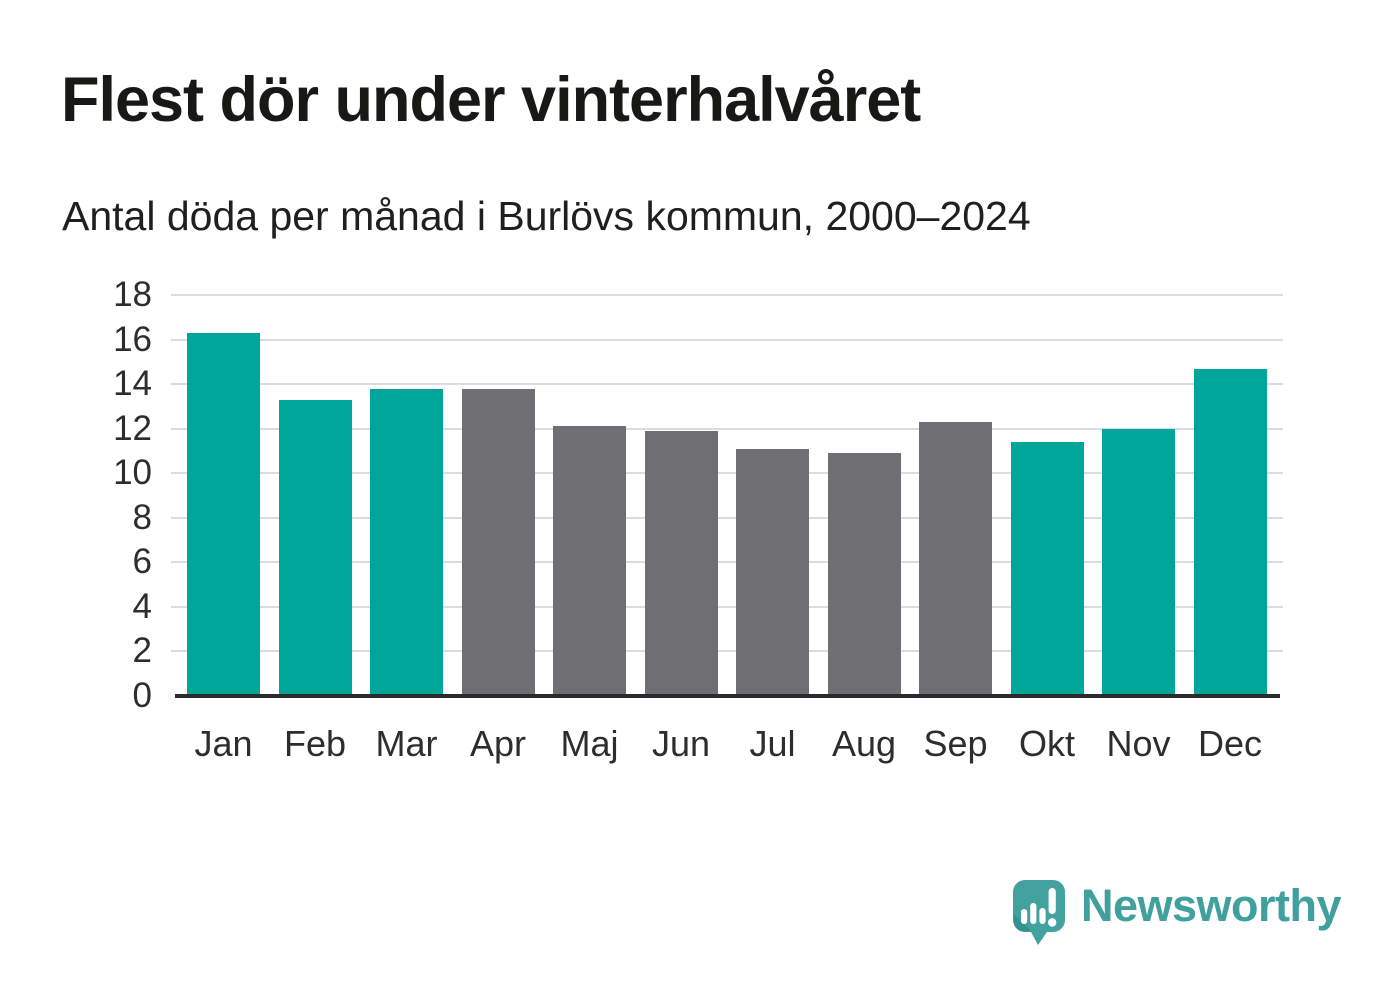 The width and height of the screenshot is (1382, 999). I want to click on bar-okt, so click(1047, 569).